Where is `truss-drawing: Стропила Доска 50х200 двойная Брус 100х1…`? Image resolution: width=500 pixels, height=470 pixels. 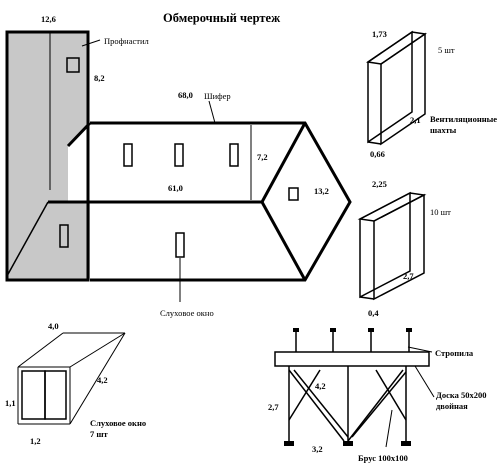
truss-drawing: Стропила Доска 50х200 двойная Брус 100х1… is located at coordinates (377, 395).